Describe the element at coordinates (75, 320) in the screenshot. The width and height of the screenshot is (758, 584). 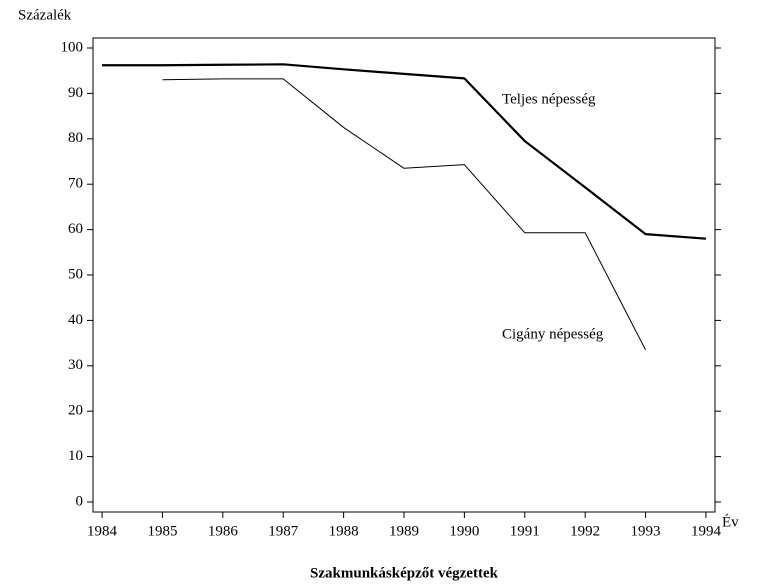
I see `y-tick-label: 40` at that location.